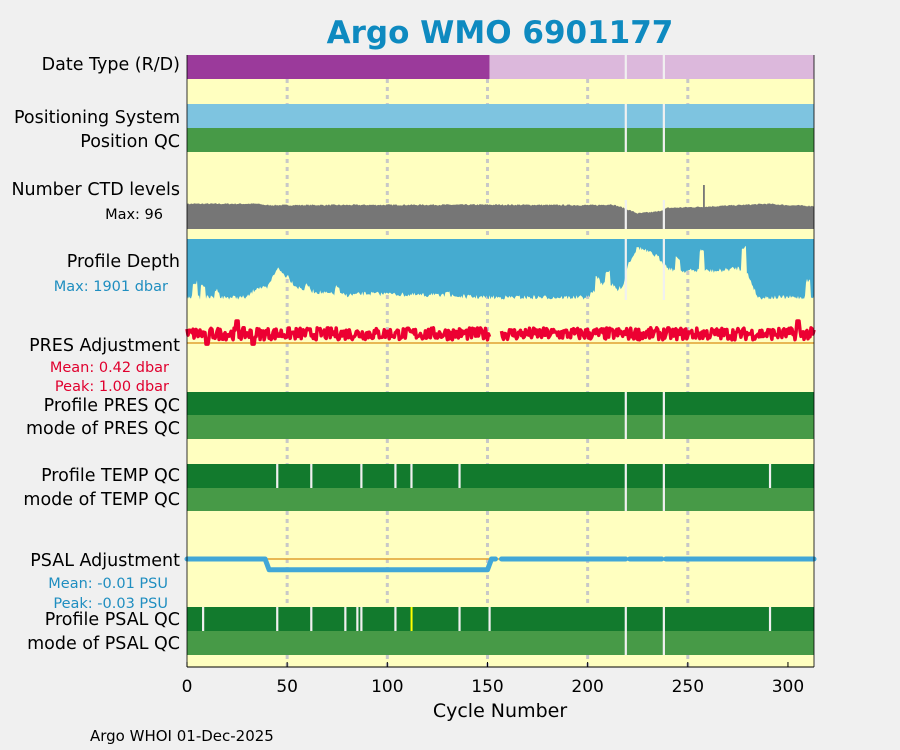 This screenshot has height=750, width=900. Describe the element at coordinates (105, 561) in the screenshot. I see `psal-adjustment-label: PSAL Adjustment` at that location.